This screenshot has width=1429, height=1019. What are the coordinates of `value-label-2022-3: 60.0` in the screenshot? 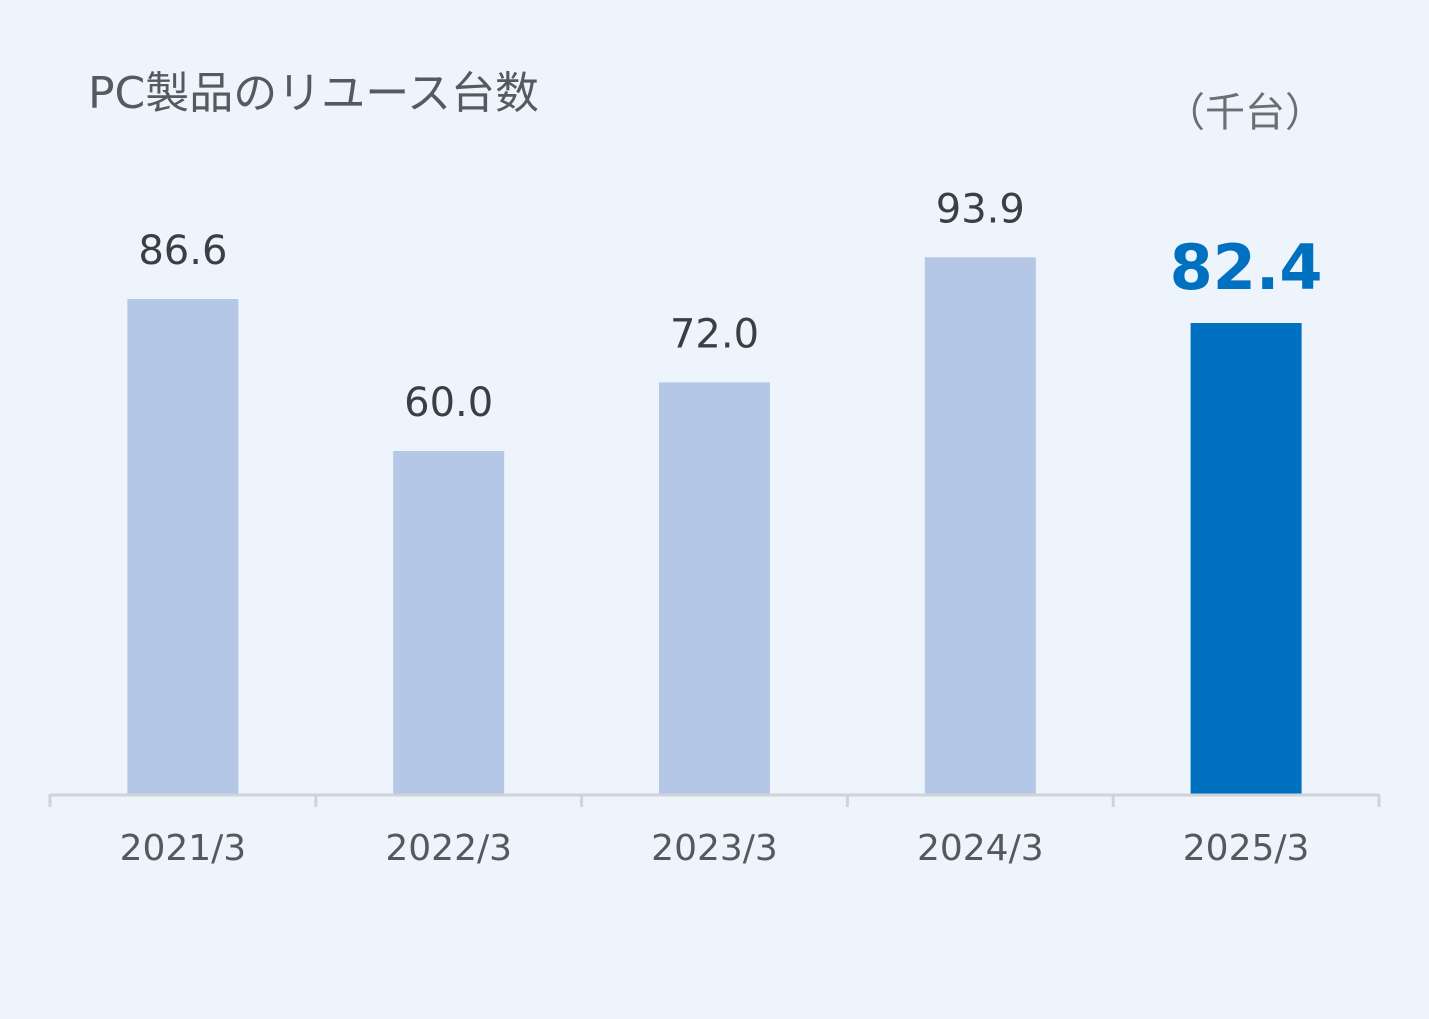 It's located at (448, 403).